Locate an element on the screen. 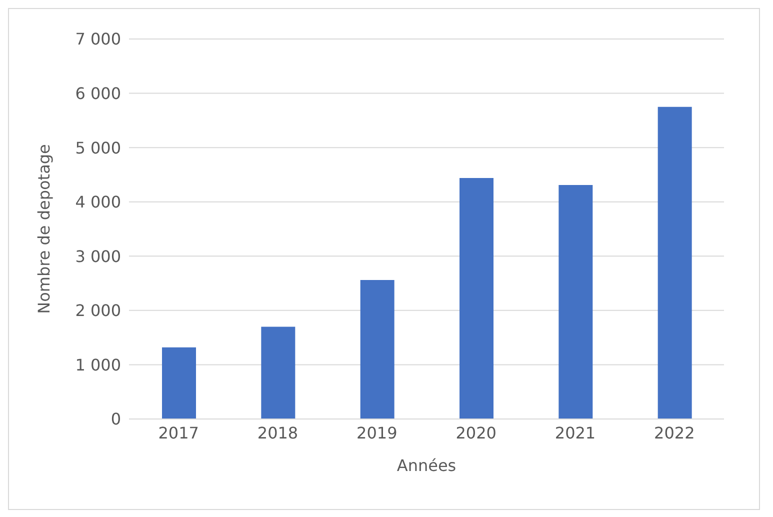 This screenshot has height=517, width=773. x-tick-label: 2017 is located at coordinates (178, 432).